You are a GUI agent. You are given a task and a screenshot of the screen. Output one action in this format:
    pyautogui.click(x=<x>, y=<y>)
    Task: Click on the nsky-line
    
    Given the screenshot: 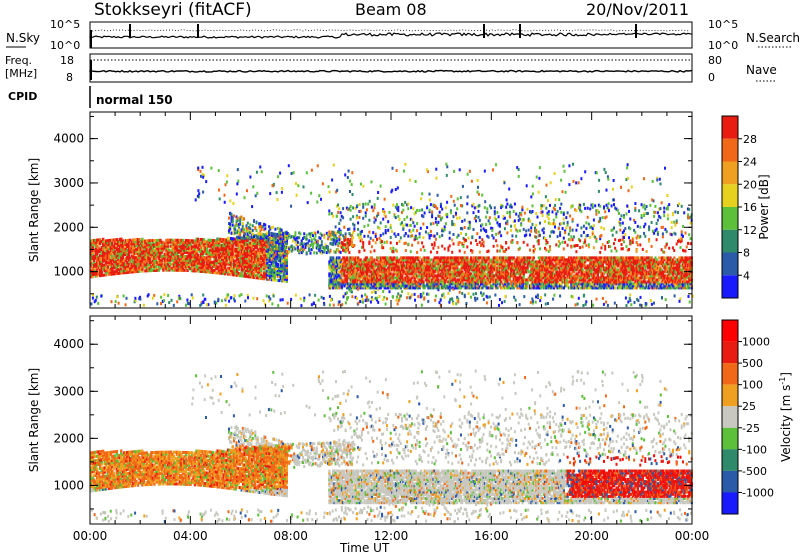 What is the action you would take?
    pyautogui.click(x=391, y=35)
    